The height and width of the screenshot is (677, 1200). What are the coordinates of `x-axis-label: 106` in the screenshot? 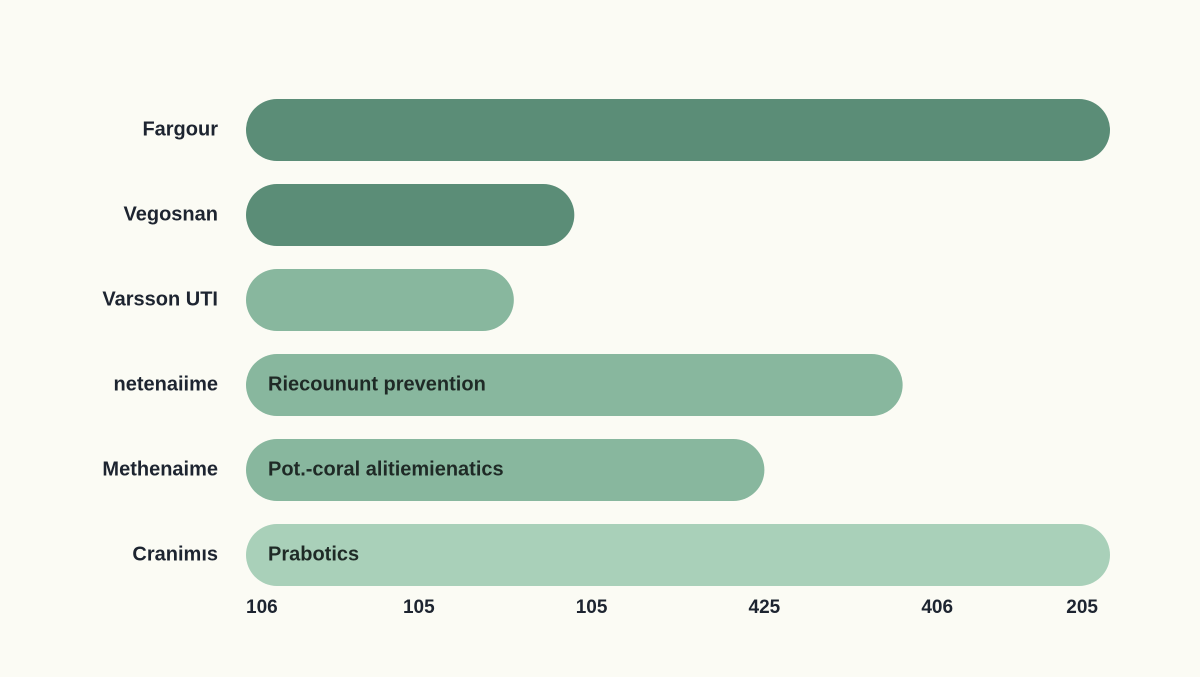 It's located at (262, 607).